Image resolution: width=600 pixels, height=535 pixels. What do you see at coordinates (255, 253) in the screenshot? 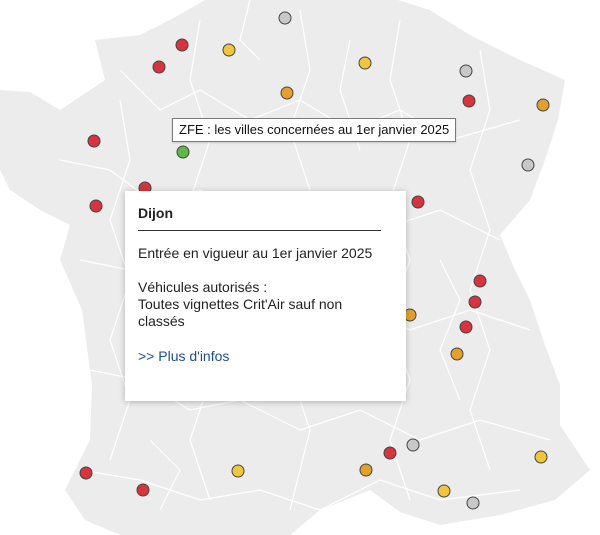
I see `popup-effective-date: Entrée en vigueur au 1er janvier 2025` at bounding box center [255, 253].